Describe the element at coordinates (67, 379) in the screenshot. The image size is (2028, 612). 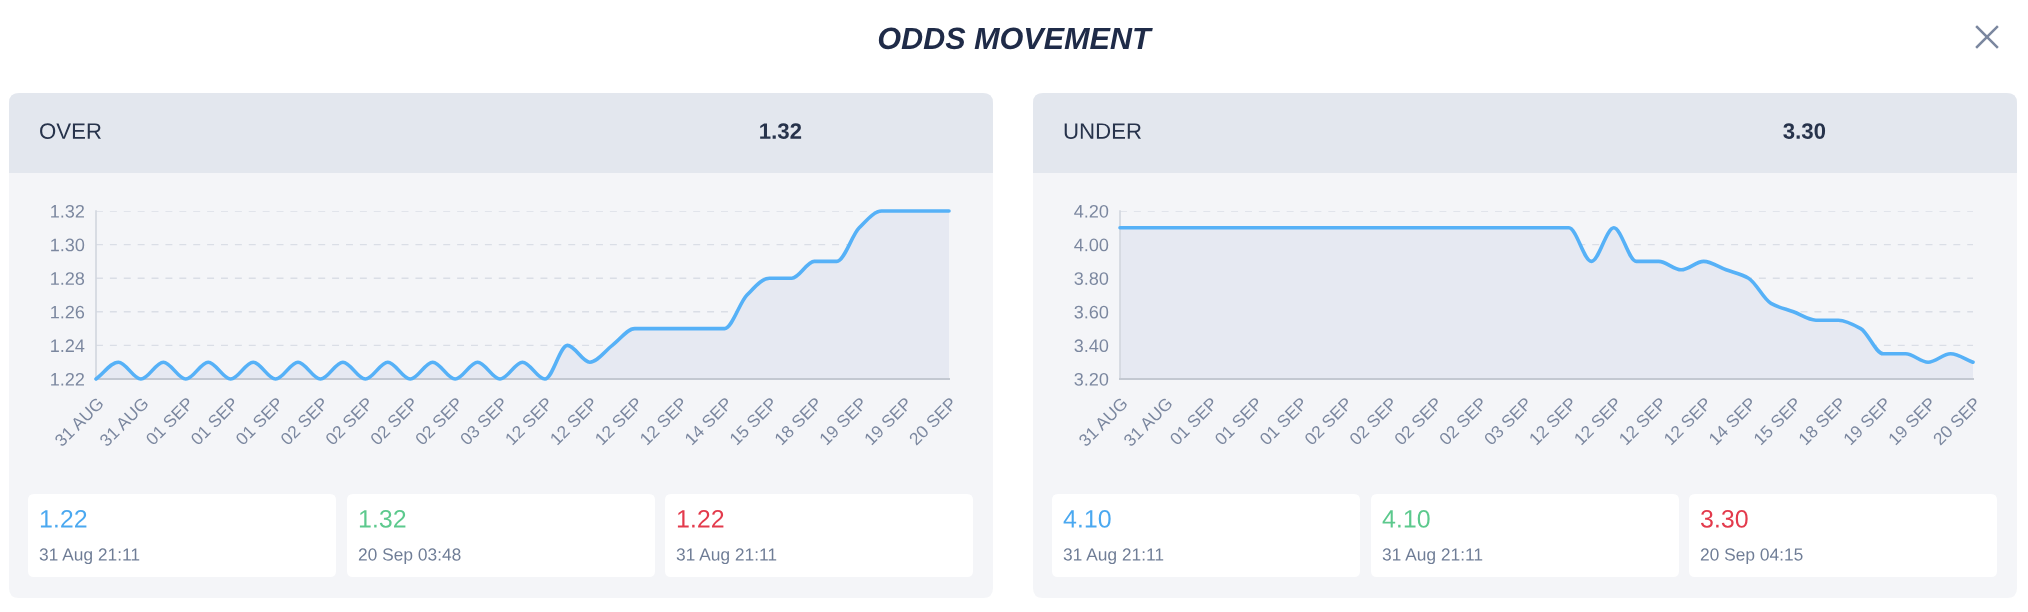
I see `y-tick-label: 1.22` at that location.